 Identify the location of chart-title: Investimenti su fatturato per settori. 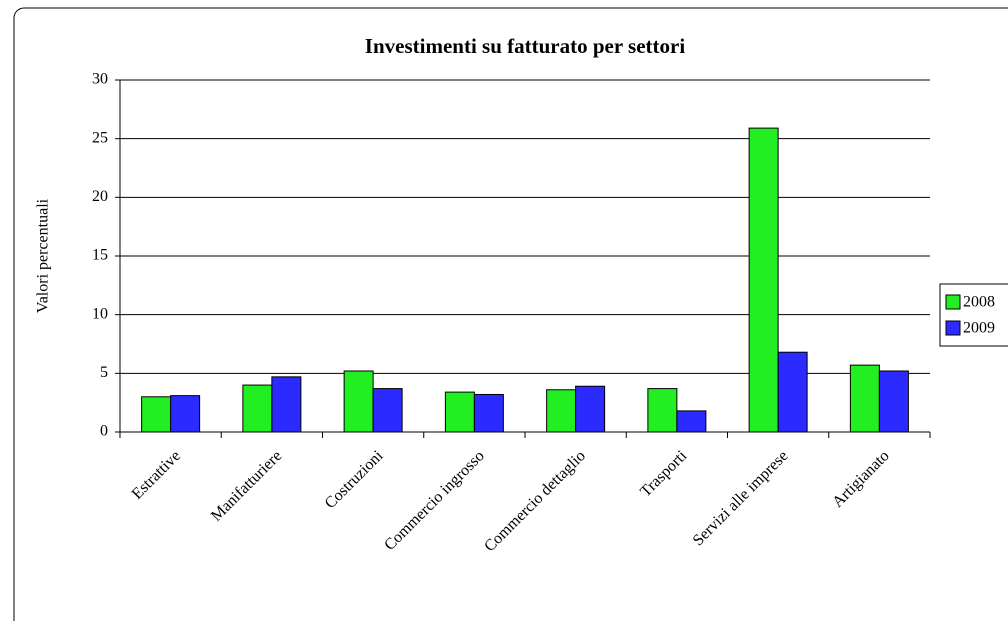
(525, 46).